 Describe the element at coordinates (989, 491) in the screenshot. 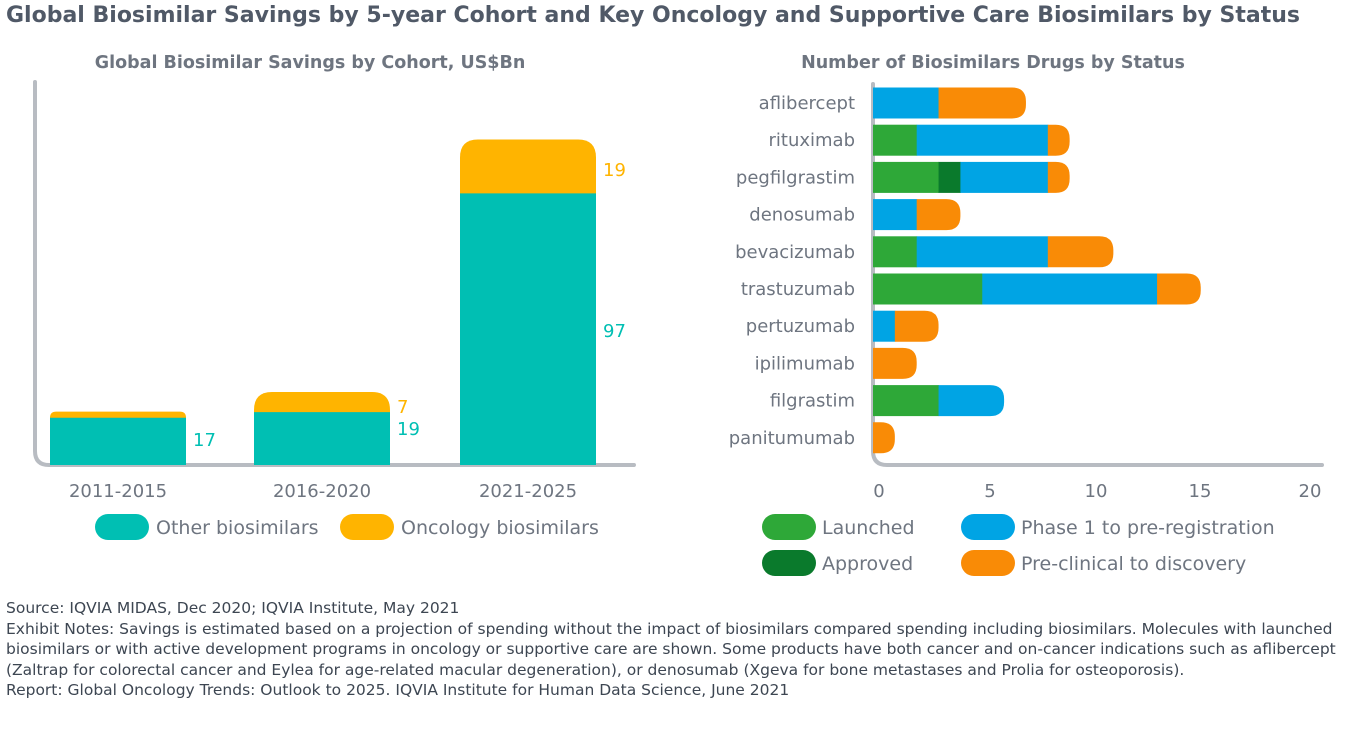

I see `x-tick-label: 5` at that location.